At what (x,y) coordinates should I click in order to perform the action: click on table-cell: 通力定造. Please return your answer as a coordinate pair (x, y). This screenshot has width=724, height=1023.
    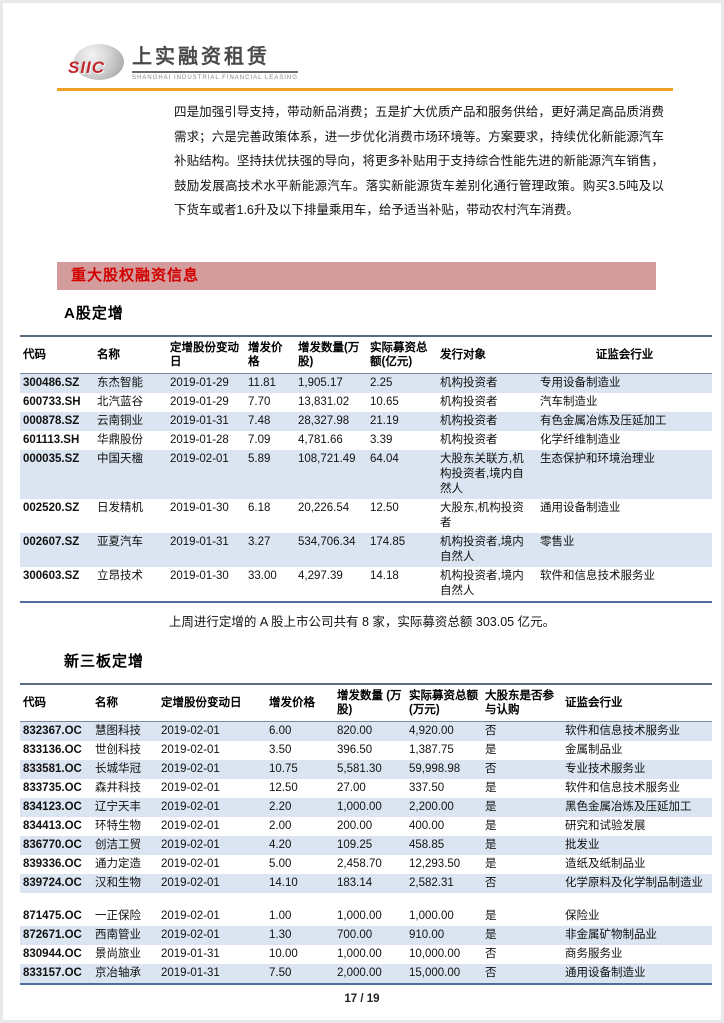
    Looking at the image, I should click on (118, 864).